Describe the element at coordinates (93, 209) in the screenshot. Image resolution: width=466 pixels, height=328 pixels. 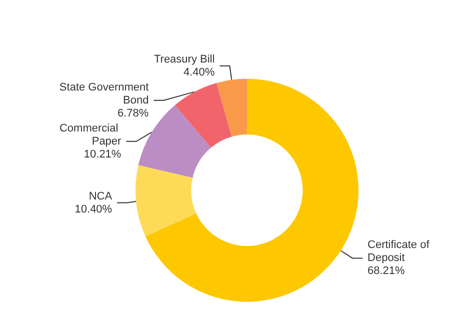
I see `data-label: 10.40%` at that location.